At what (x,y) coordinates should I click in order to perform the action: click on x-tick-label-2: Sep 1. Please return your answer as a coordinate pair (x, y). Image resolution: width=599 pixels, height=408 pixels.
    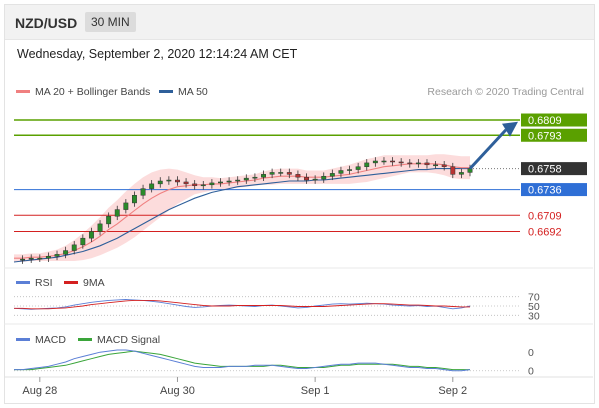
    Looking at the image, I should click on (315, 391).